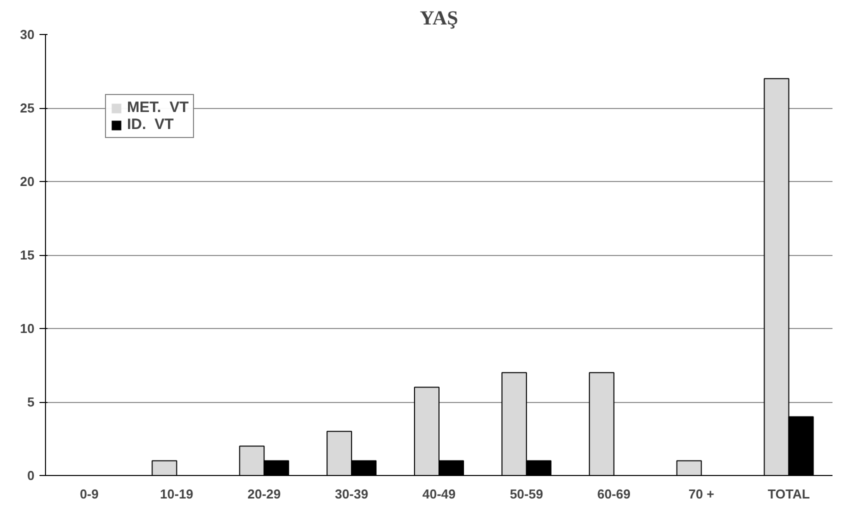 The width and height of the screenshot is (842, 510). Describe the element at coordinates (264, 494) in the screenshot. I see `x-tick-label: 20-29` at that location.